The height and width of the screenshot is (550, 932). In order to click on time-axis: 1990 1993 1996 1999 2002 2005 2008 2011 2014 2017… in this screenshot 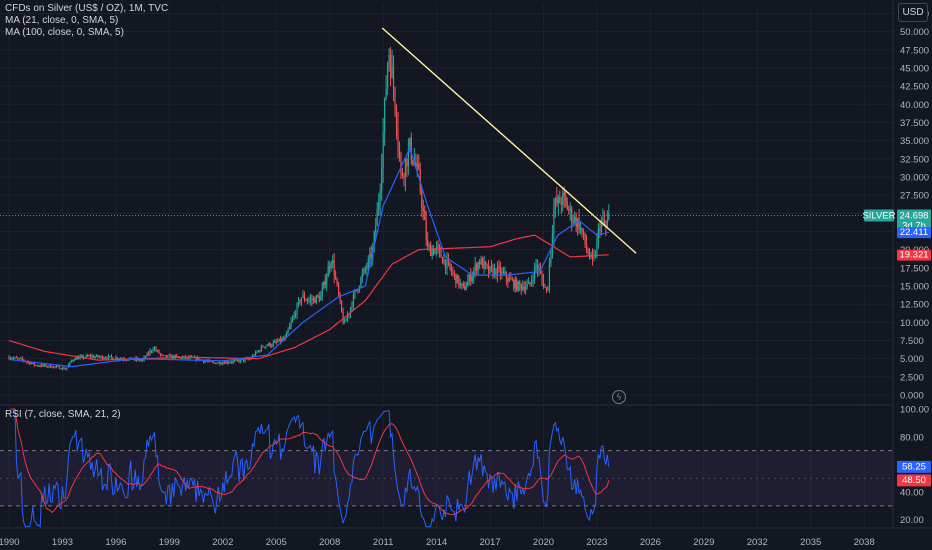, I will do `click(437, 542)`.